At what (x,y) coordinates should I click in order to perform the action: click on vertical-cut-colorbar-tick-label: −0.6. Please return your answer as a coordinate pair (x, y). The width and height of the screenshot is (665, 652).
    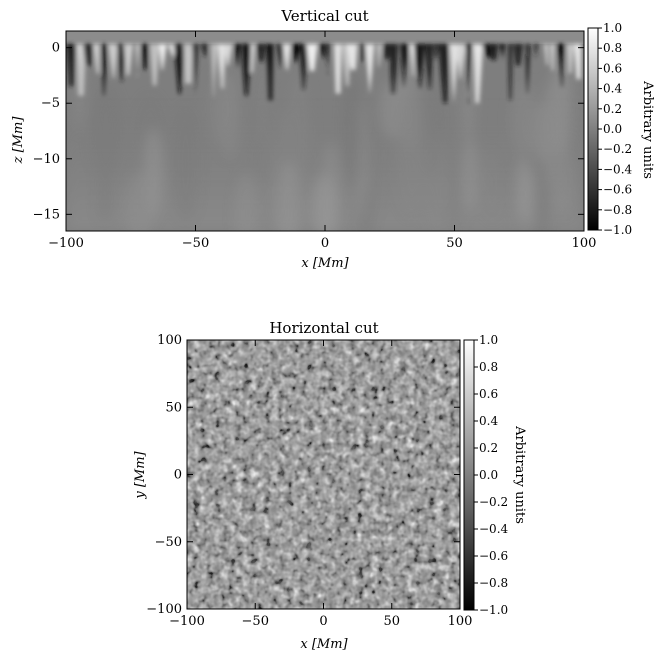
    Looking at the image, I should click on (617, 190).